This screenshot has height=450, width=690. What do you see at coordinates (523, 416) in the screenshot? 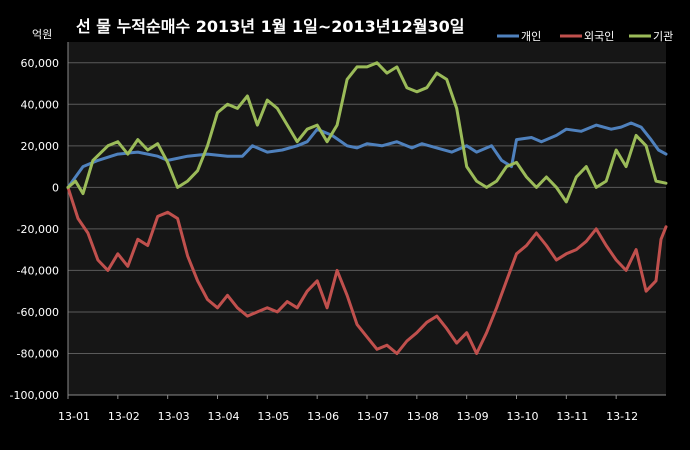
I see `x-tick-label: 13-10` at bounding box center [523, 416].